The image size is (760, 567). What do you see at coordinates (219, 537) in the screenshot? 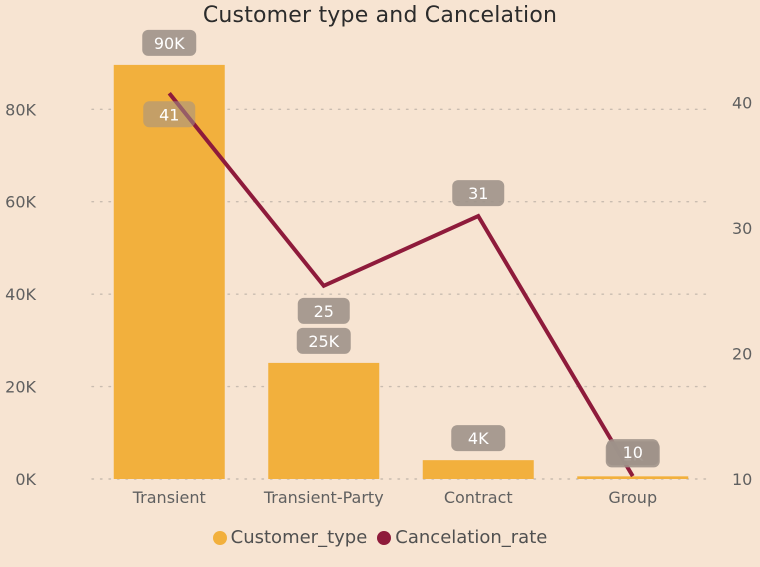
I see `legend-swatch-customer-type` at bounding box center [219, 537].